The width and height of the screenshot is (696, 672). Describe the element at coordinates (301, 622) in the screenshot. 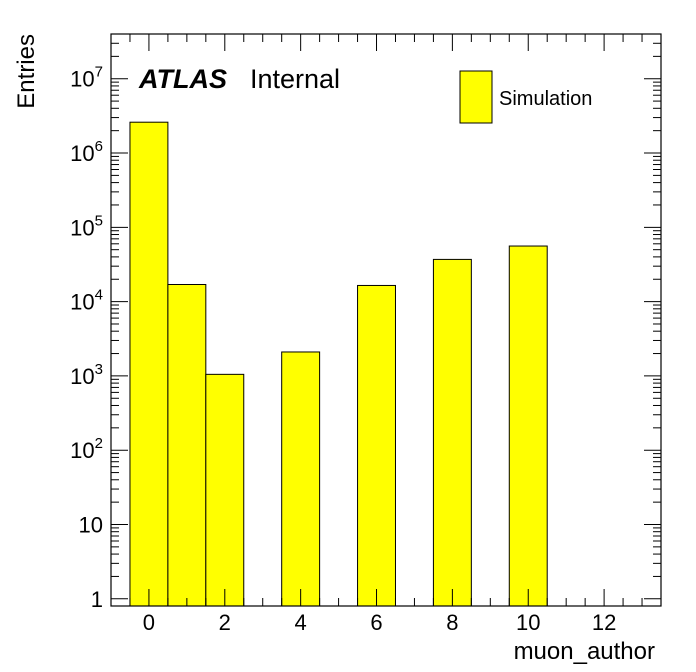

I see `x-tick-label: 4` at that location.